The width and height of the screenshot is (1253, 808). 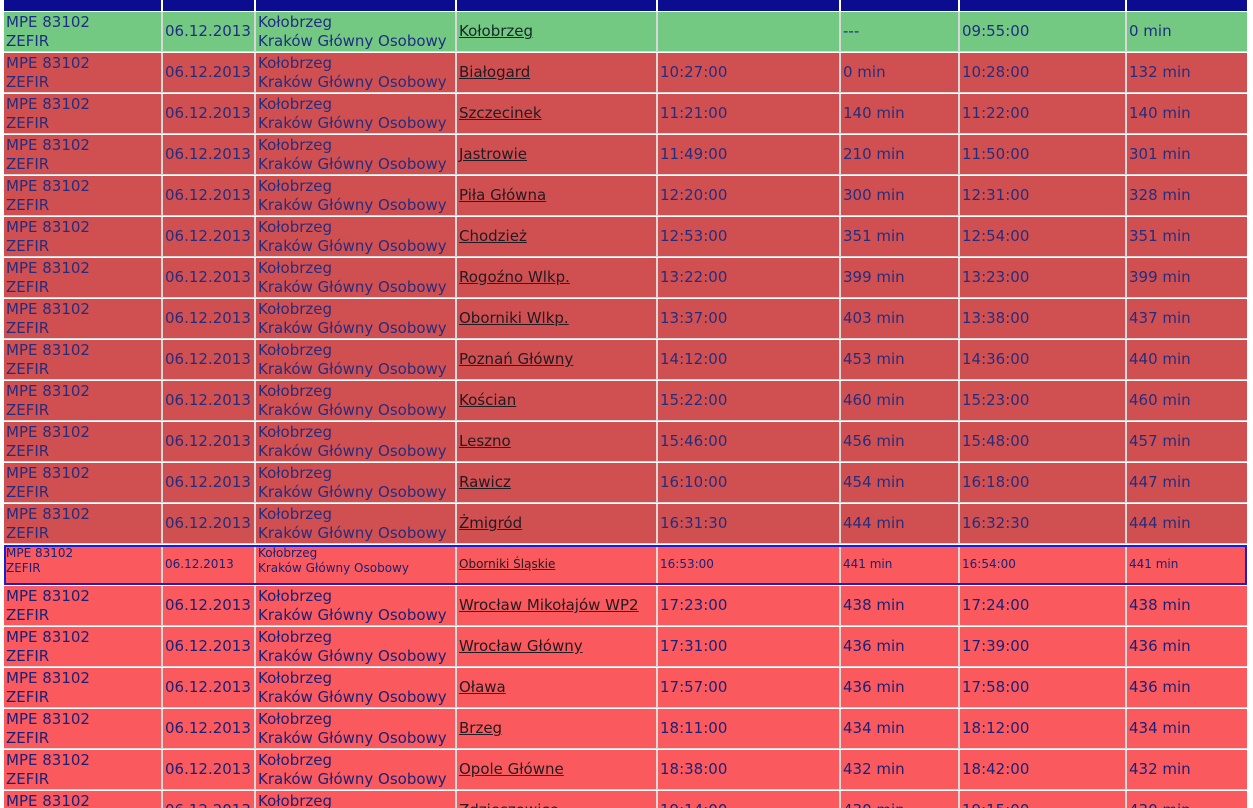 I want to click on arrival-cell: 11:49:00, so click(x=749, y=155).